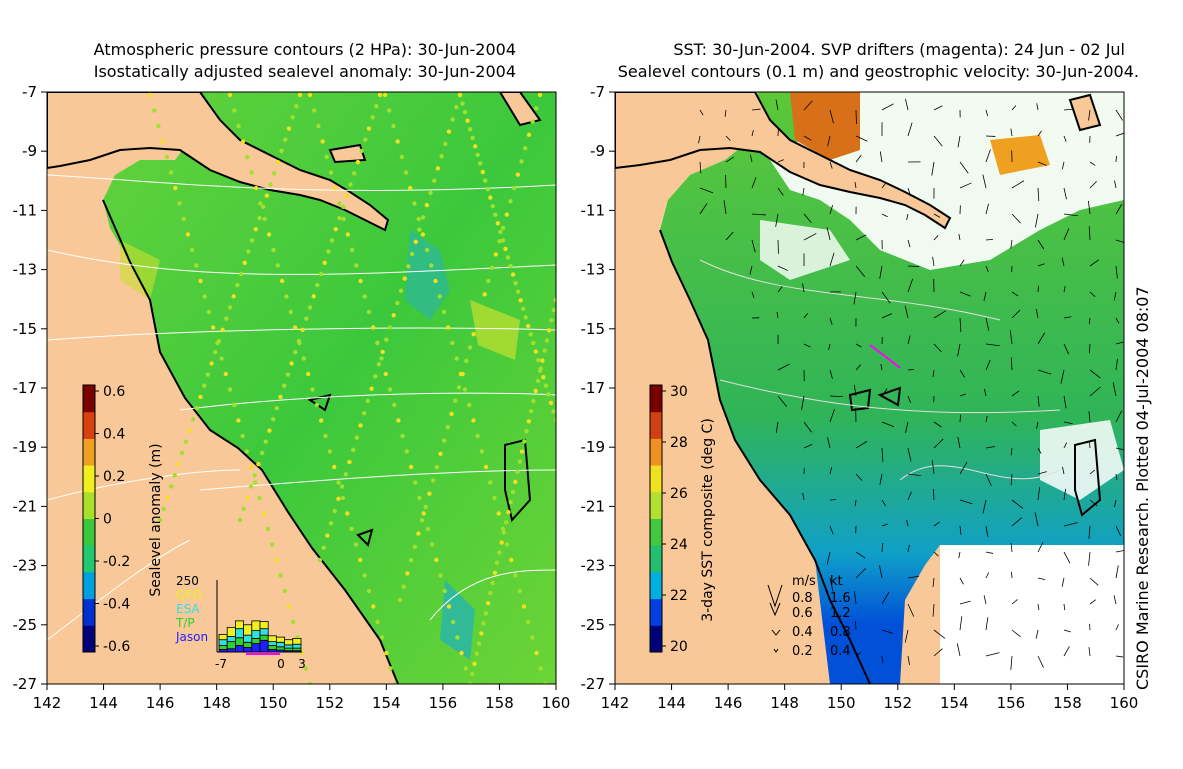  I want to click on left-colorbar-tick-label: 0.4, so click(114, 435).